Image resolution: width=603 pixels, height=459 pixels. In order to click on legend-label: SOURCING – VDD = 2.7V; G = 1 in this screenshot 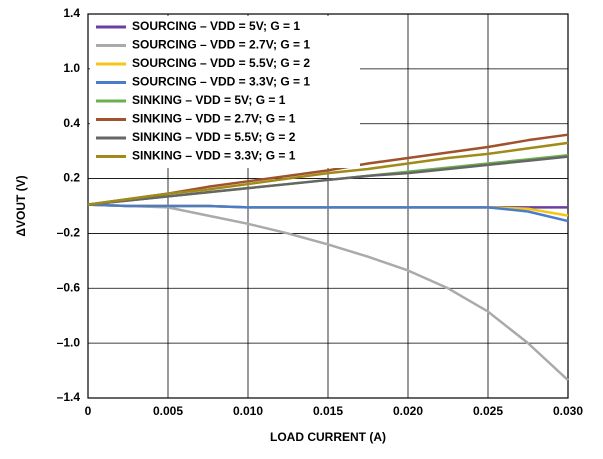, I will do `click(221, 45)`.